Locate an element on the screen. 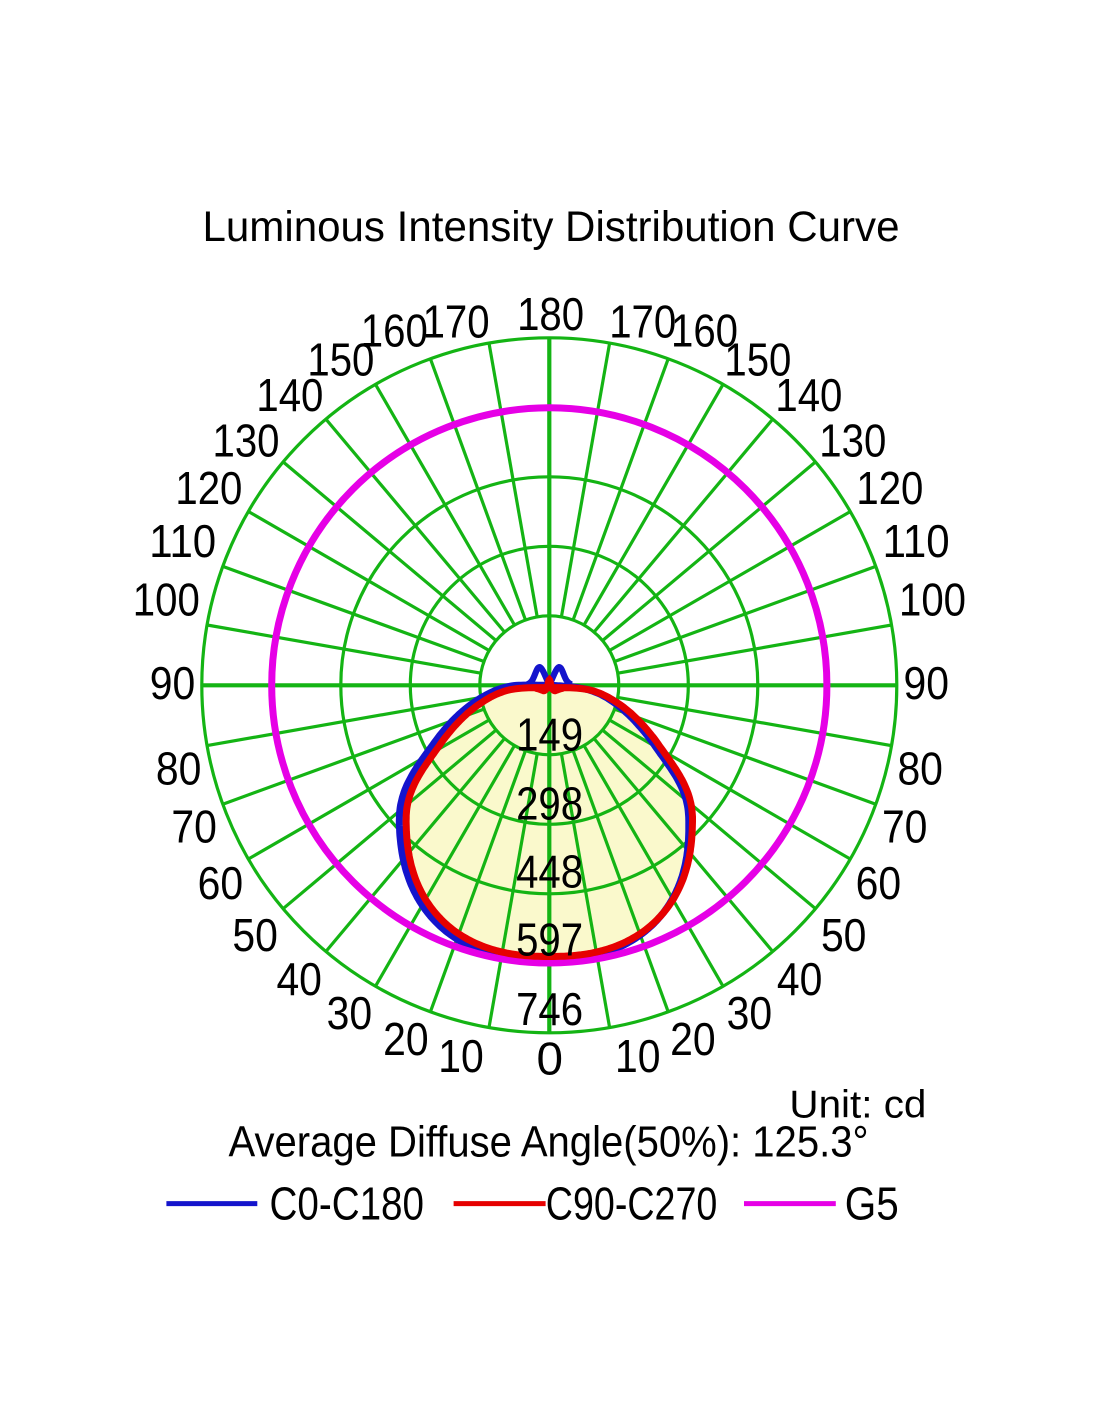  svg-text: 149 is located at coordinates (549, 735).